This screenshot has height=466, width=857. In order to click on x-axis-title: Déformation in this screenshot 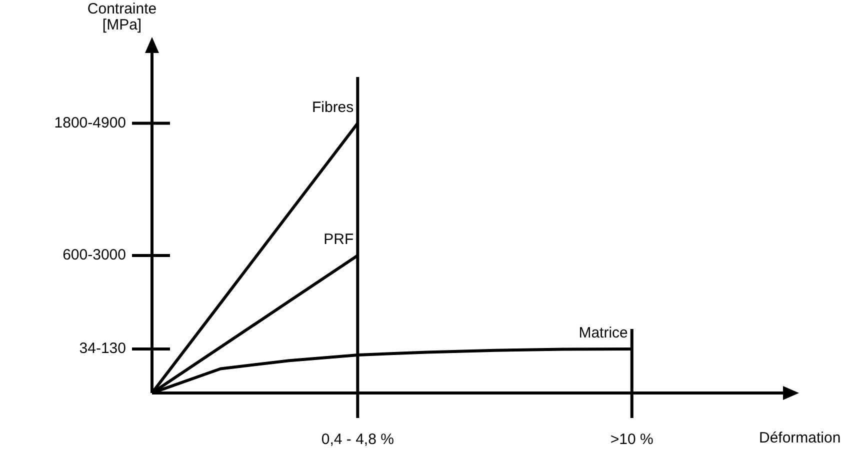, I will do `click(800, 438)`.